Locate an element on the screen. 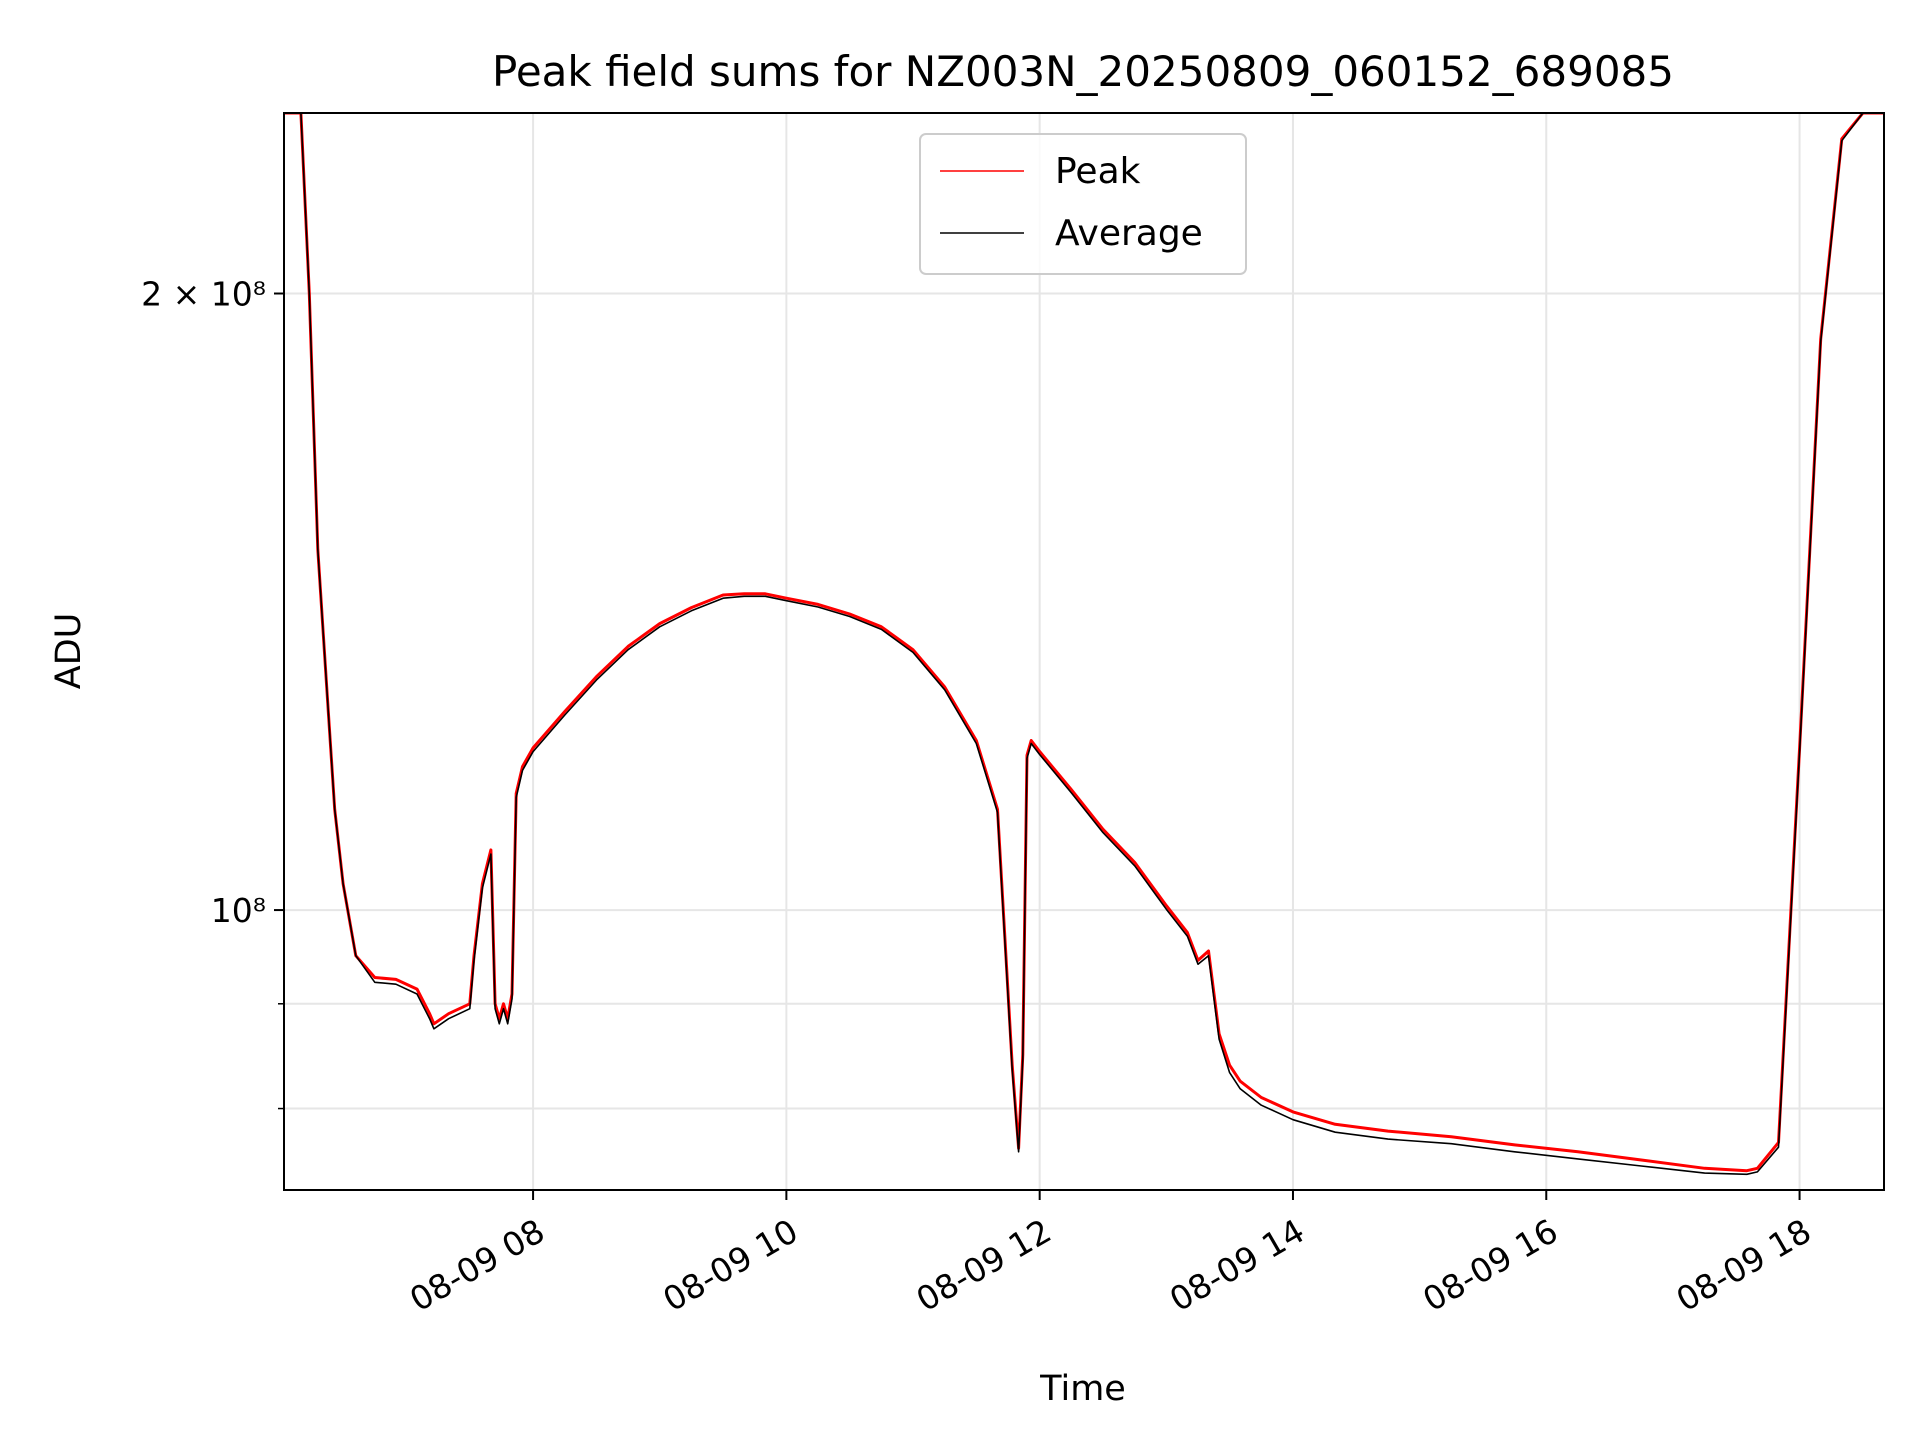 Image resolution: width=1920 pixels, height=1440 pixels. y-tick-label: 2 × 10⁸ is located at coordinates (203, 294).